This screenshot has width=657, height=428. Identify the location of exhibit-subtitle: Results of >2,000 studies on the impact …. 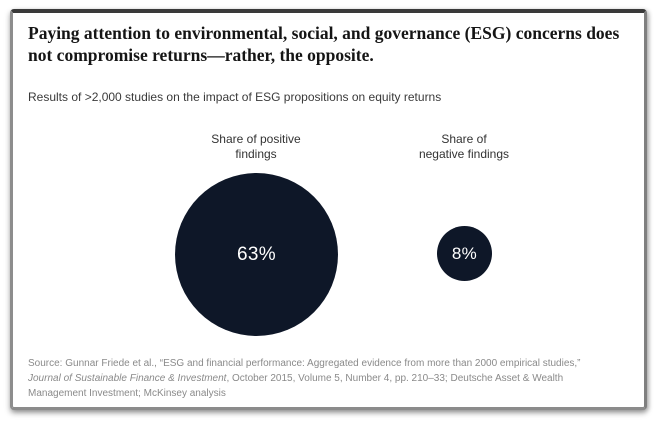
(235, 97).